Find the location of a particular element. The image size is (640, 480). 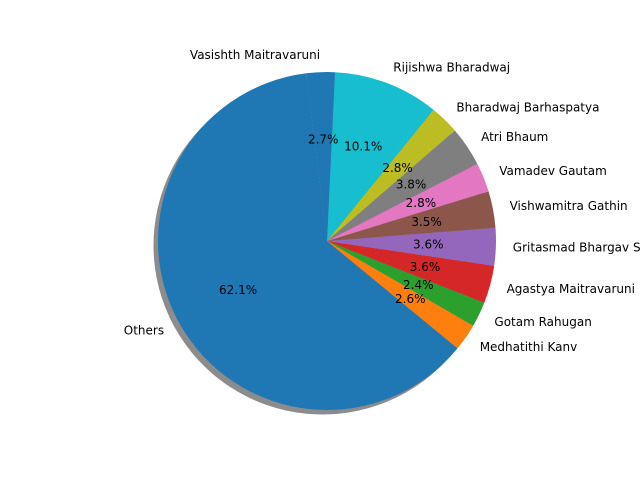

slice-label-others: Others is located at coordinates (144, 331).